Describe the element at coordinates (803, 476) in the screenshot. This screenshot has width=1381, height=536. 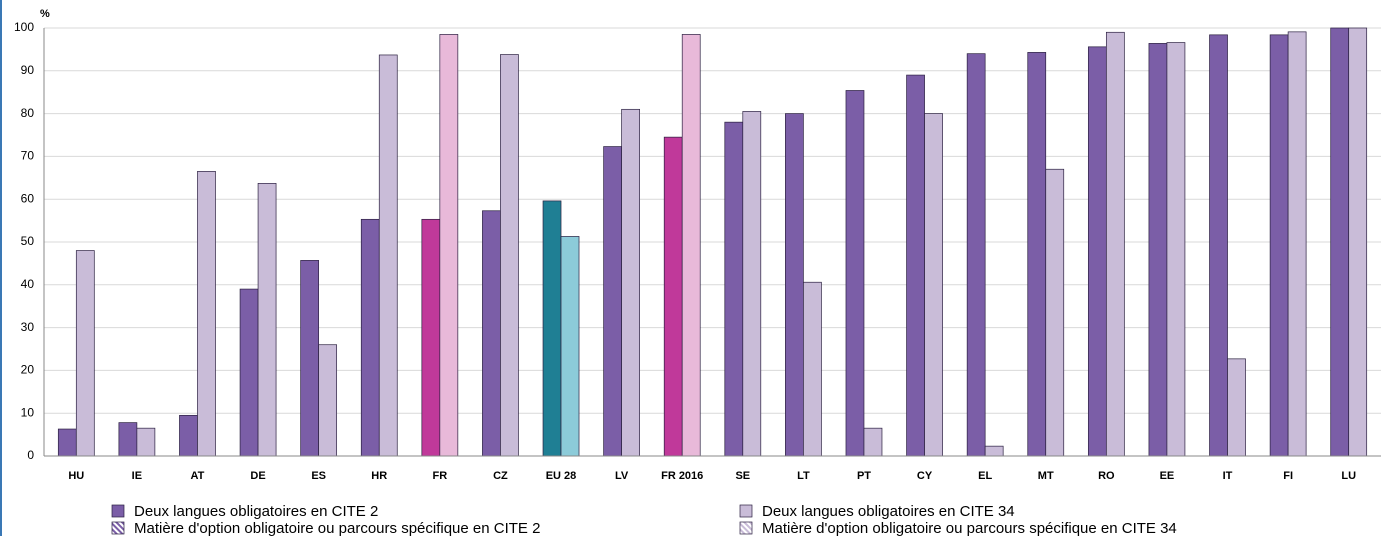
I see `x-tick-label: LT` at that location.